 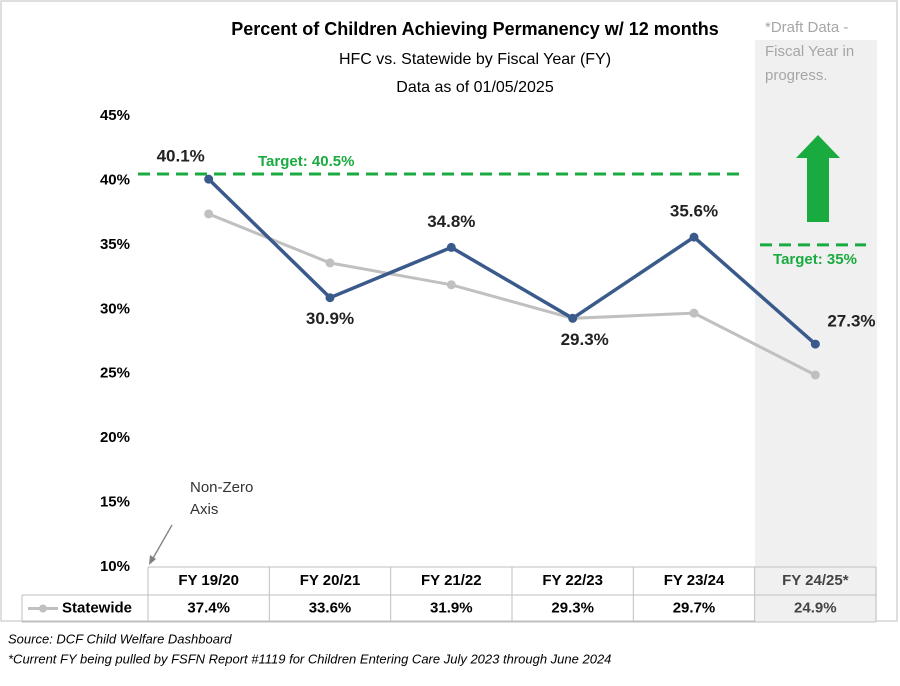 I want to click on axis-note: Axis, so click(x=204, y=509).